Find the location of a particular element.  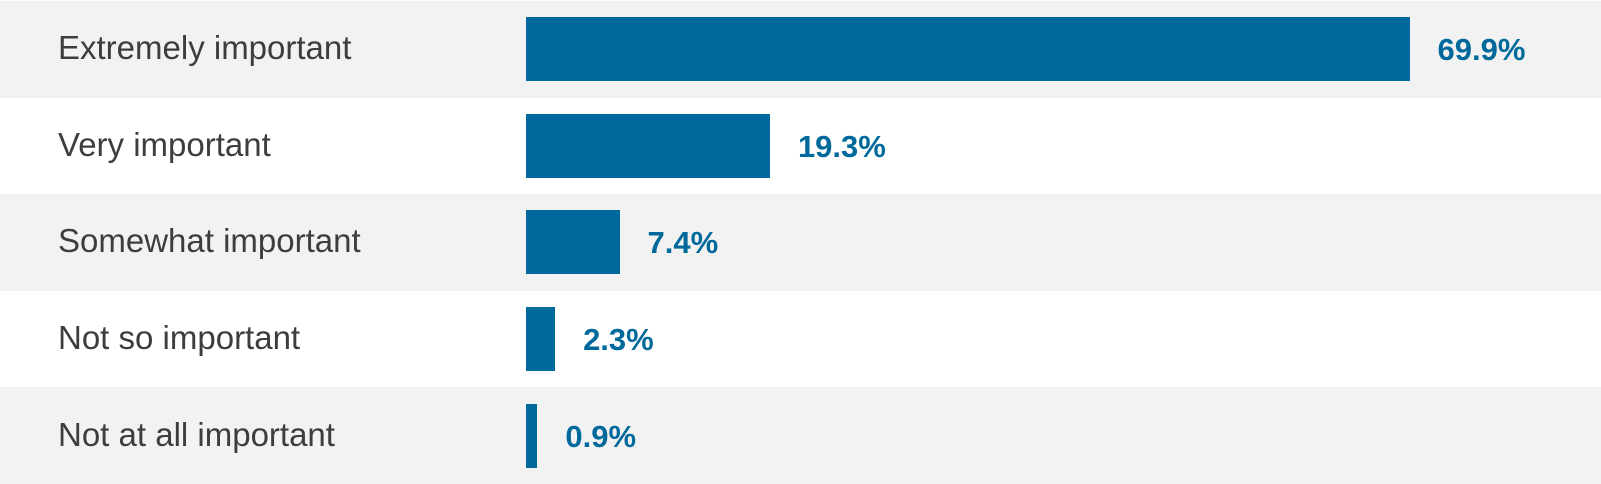

category-label: Extremely important is located at coordinates (205, 48).